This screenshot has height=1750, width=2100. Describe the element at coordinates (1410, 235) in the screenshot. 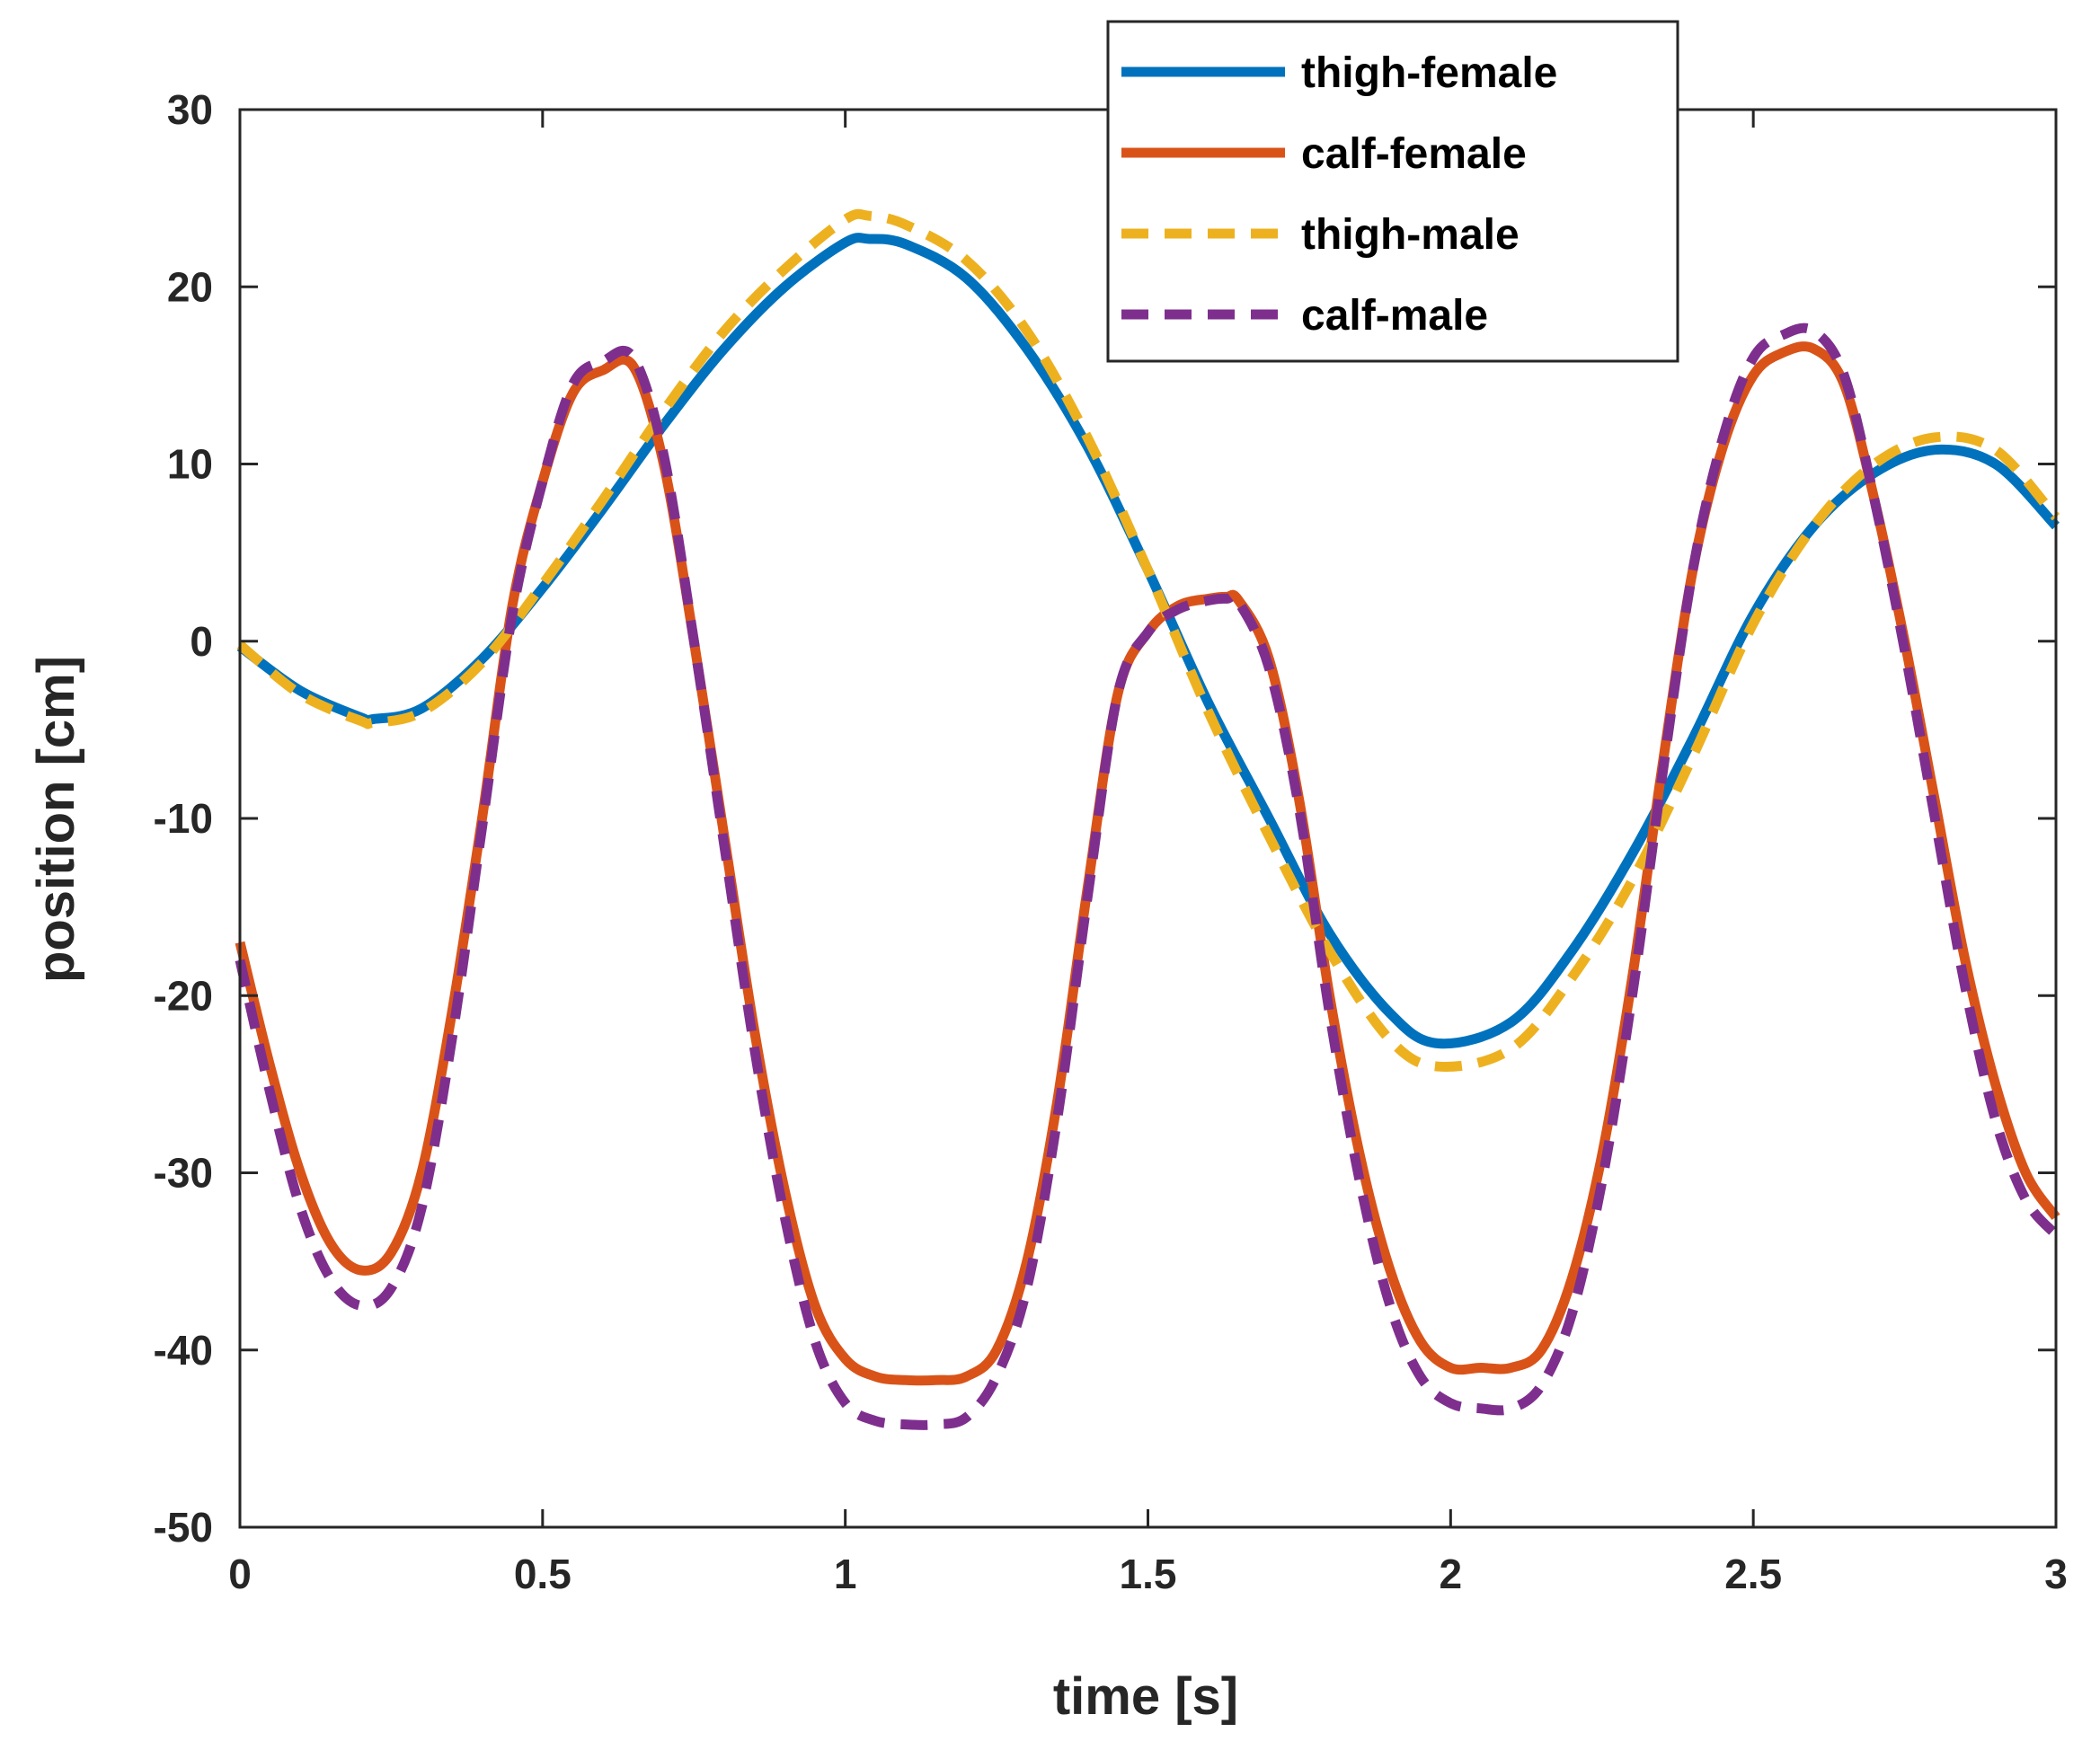

I see `legend-label-thigh-male: thigh-male` at that location.